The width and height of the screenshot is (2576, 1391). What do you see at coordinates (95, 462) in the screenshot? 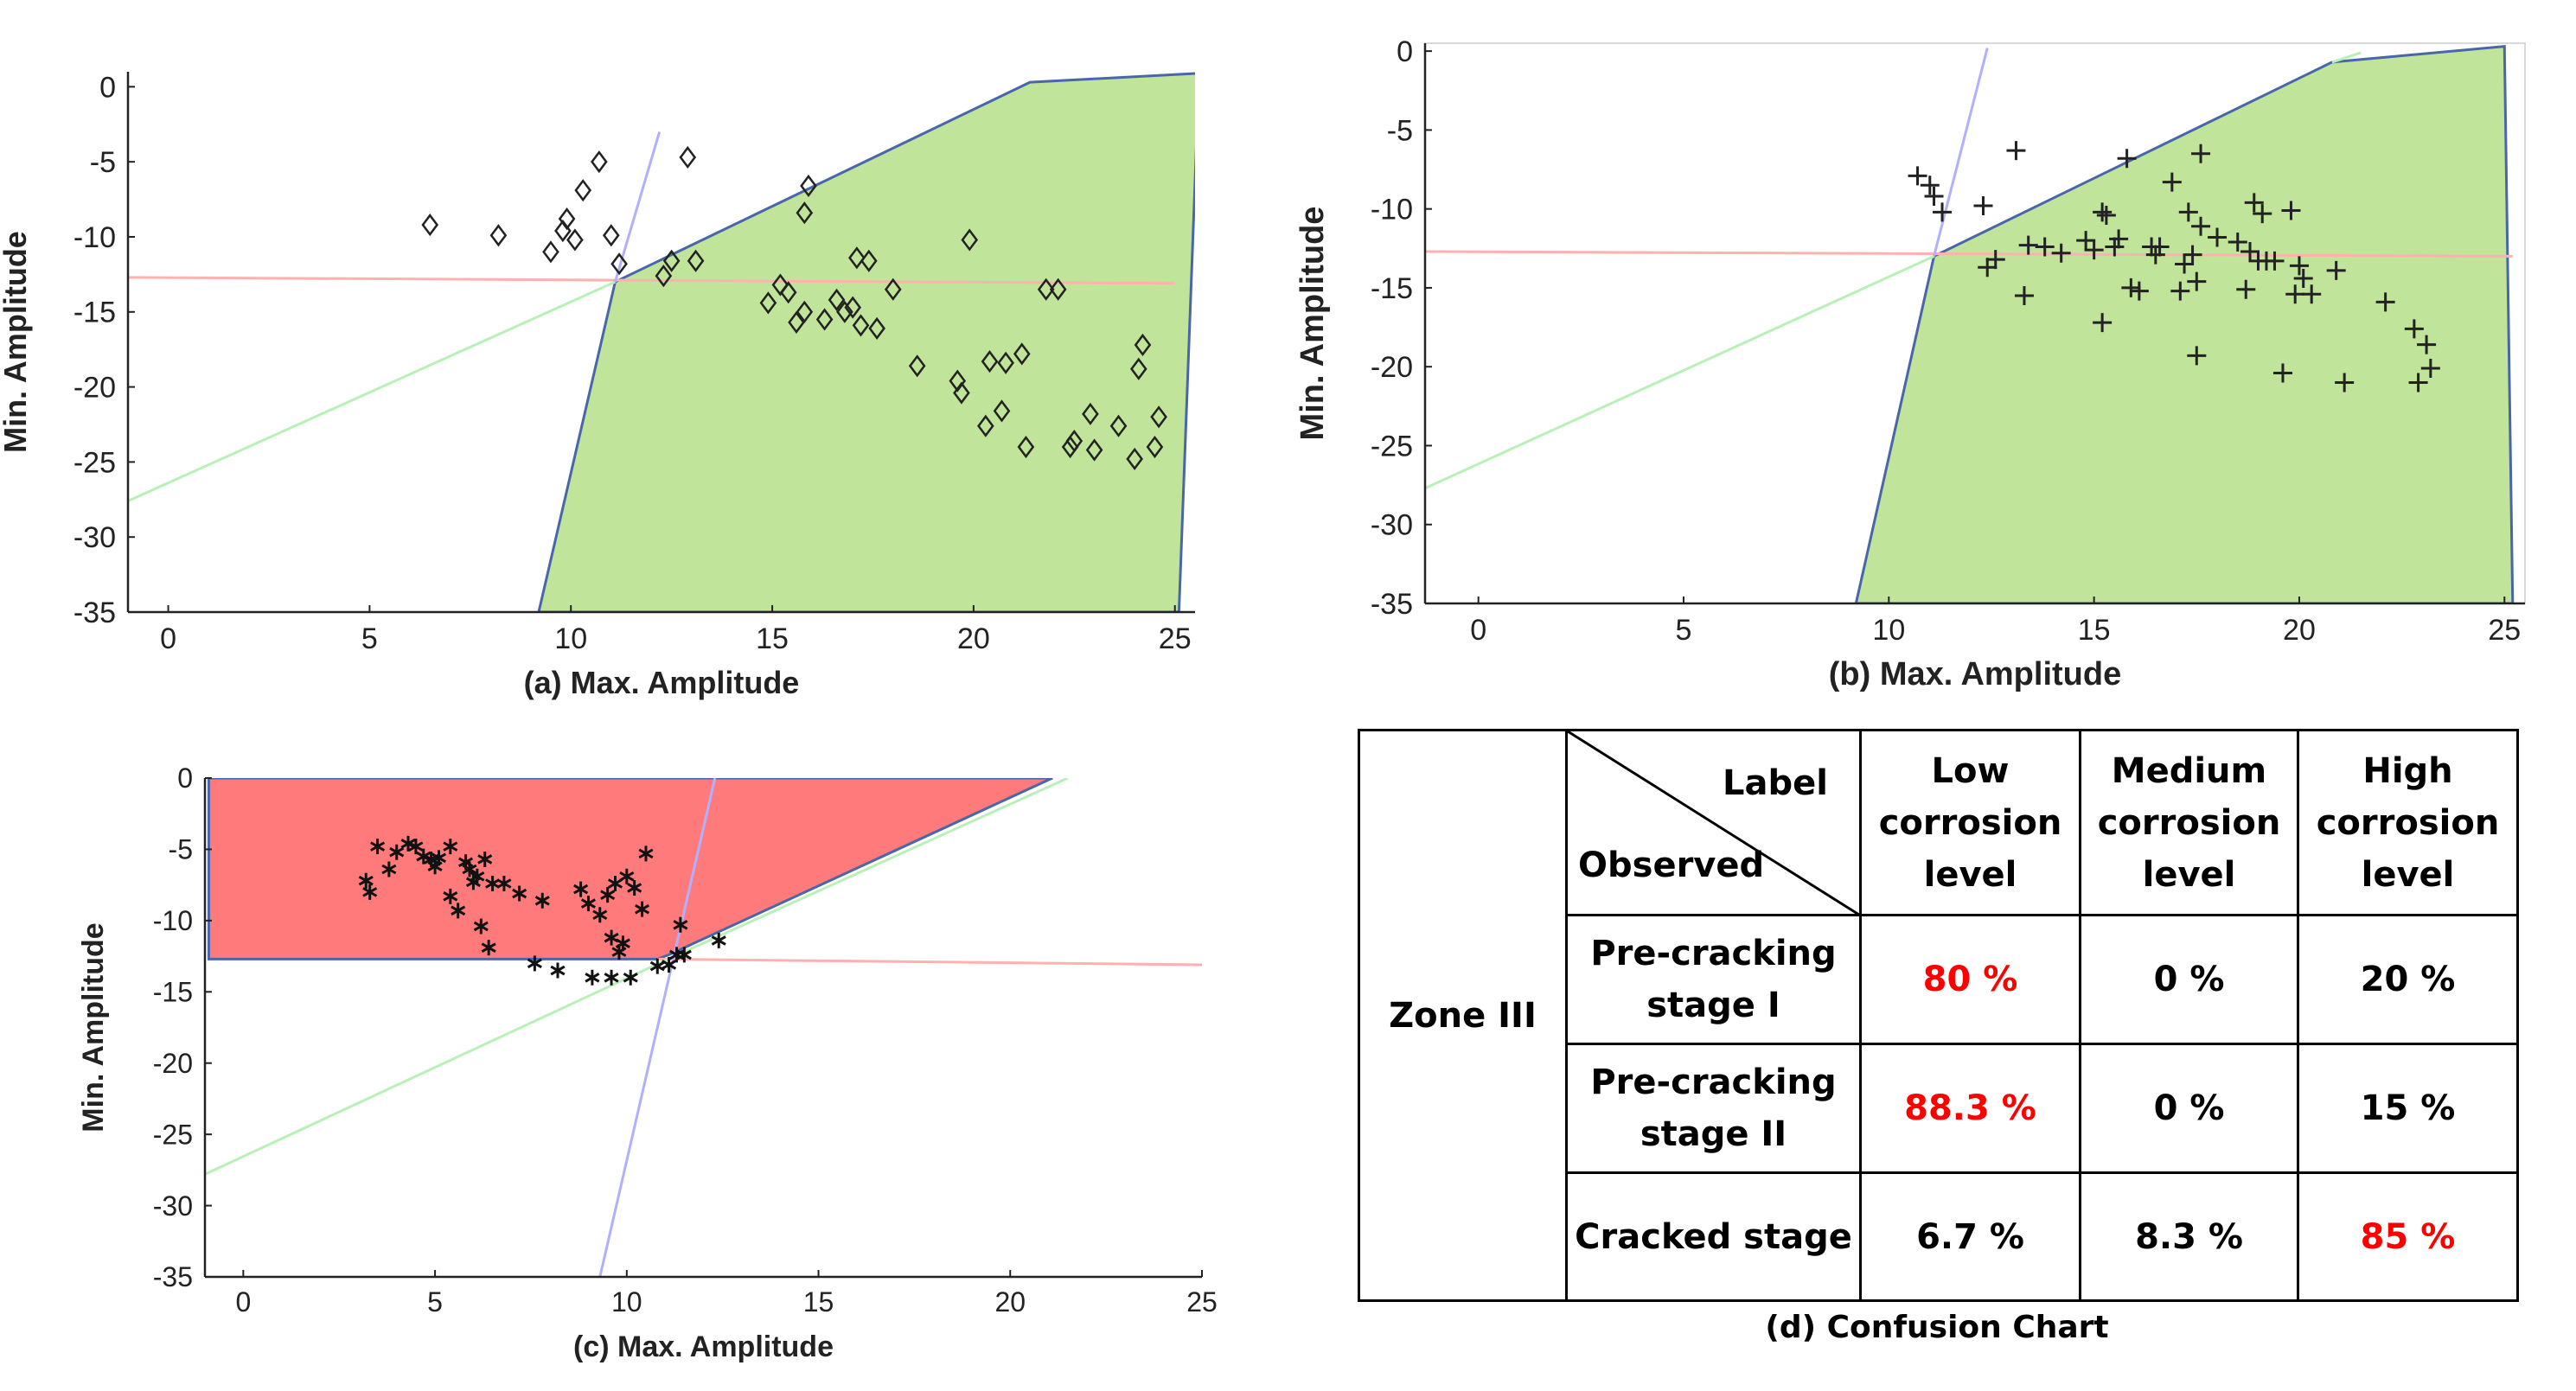
I see `y-tick-label: -25` at bounding box center [95, 462].